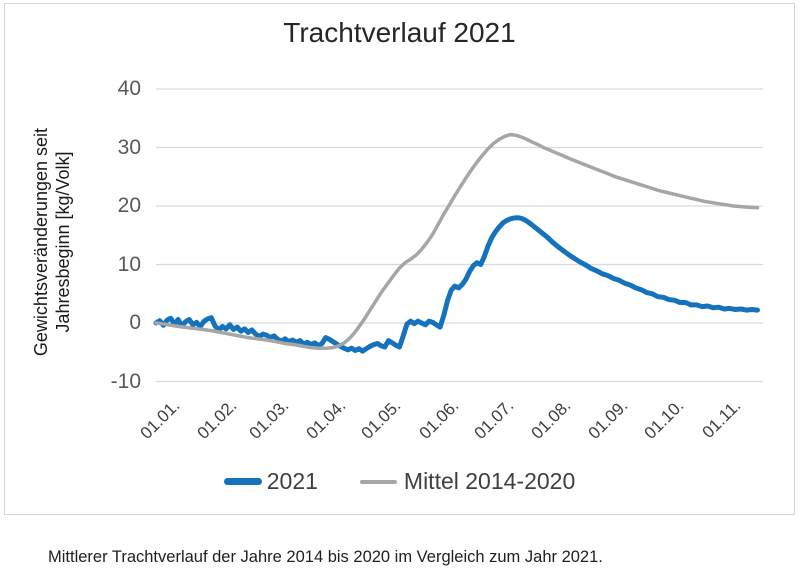  I want to click on legend-label-2021: 2021, so click(292, 481).